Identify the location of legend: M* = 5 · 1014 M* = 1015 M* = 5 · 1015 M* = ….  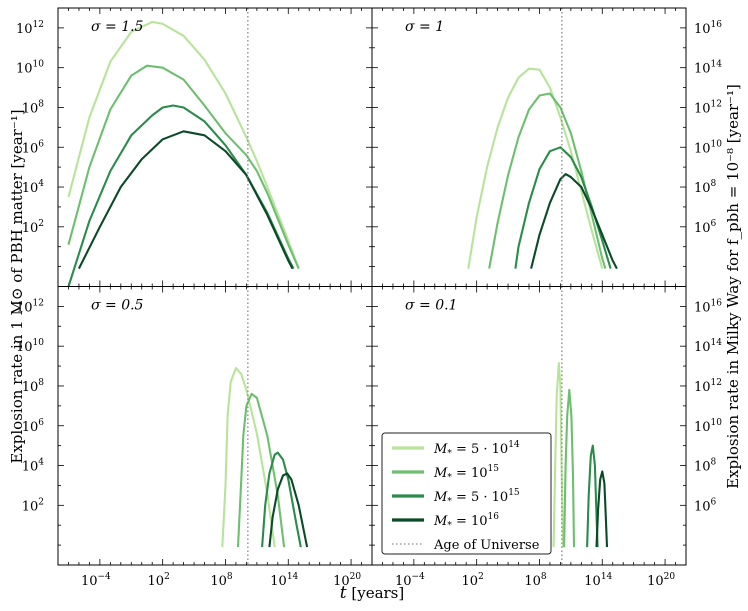
(466, 493).